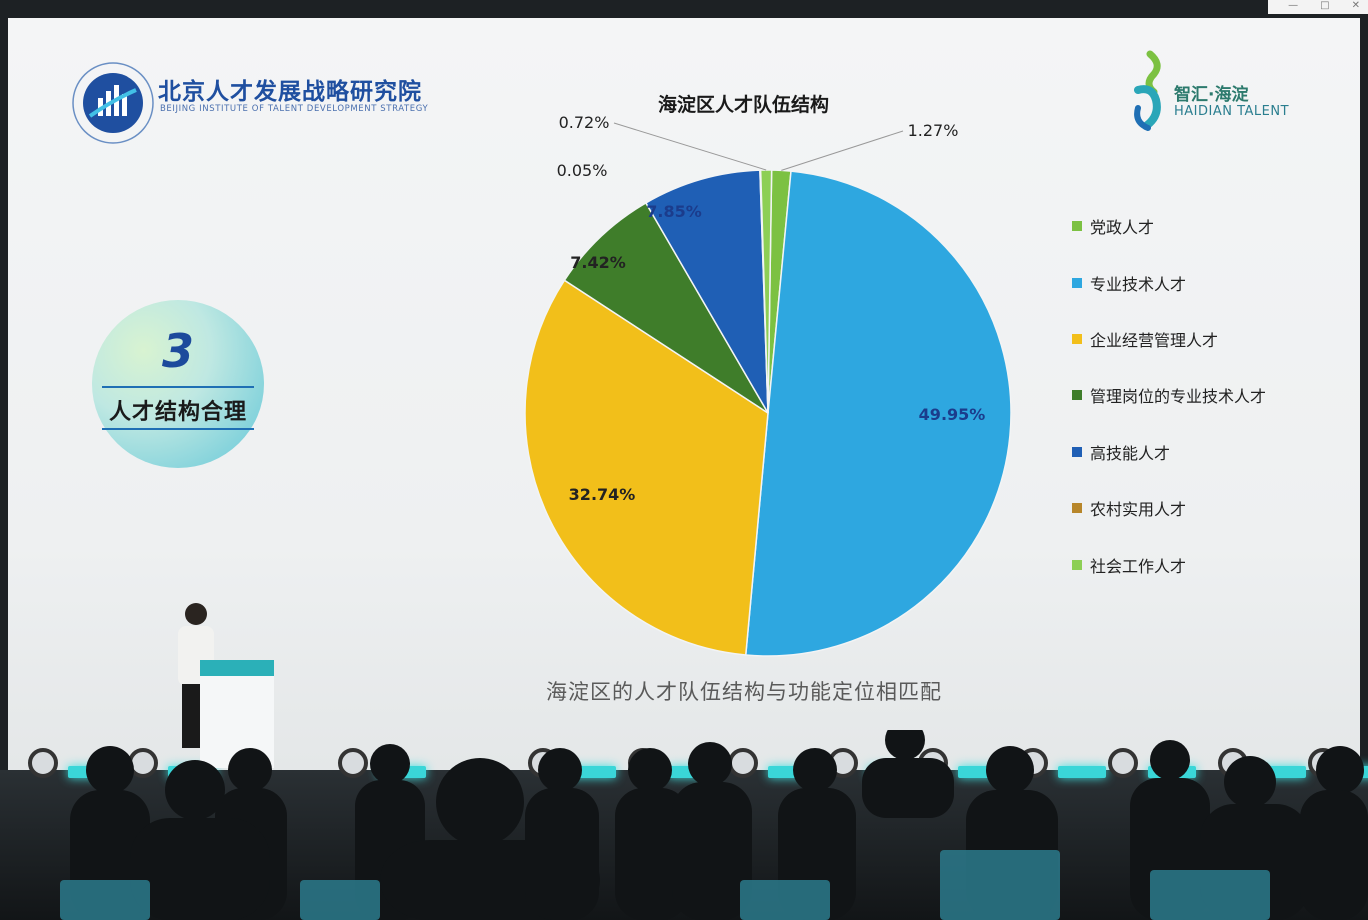  Describe the element at coordinates (178, 387) in the screenshot. I see `badge-divider` at that location.